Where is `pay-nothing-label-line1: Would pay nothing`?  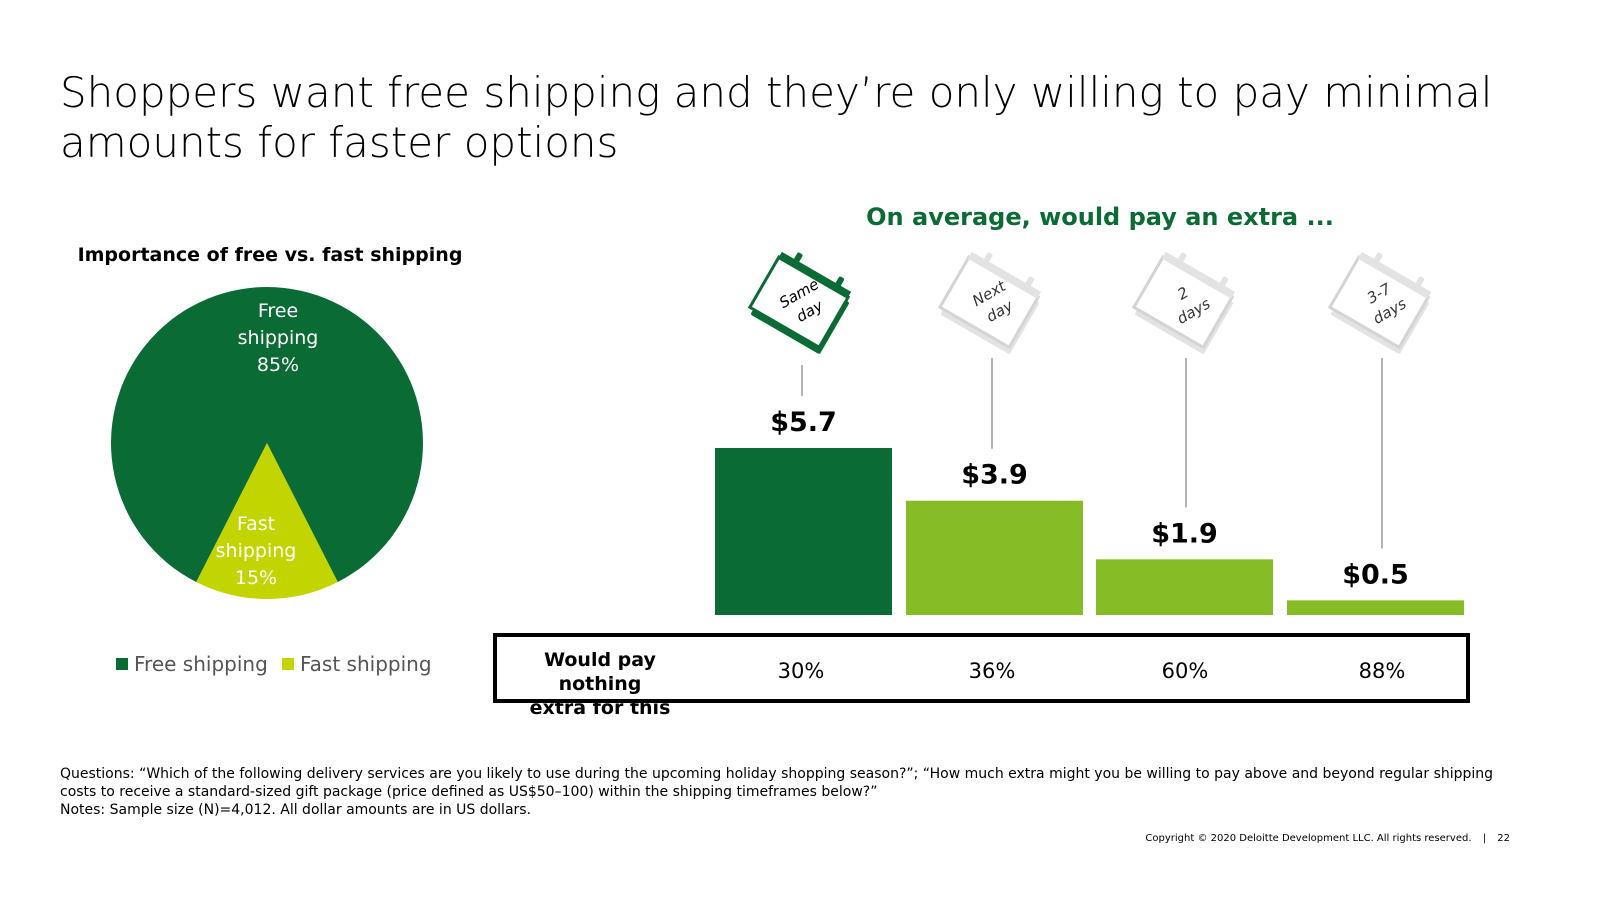 pay-nothing-label-line1: Would pay nothing is located at coordinates (600, 672).